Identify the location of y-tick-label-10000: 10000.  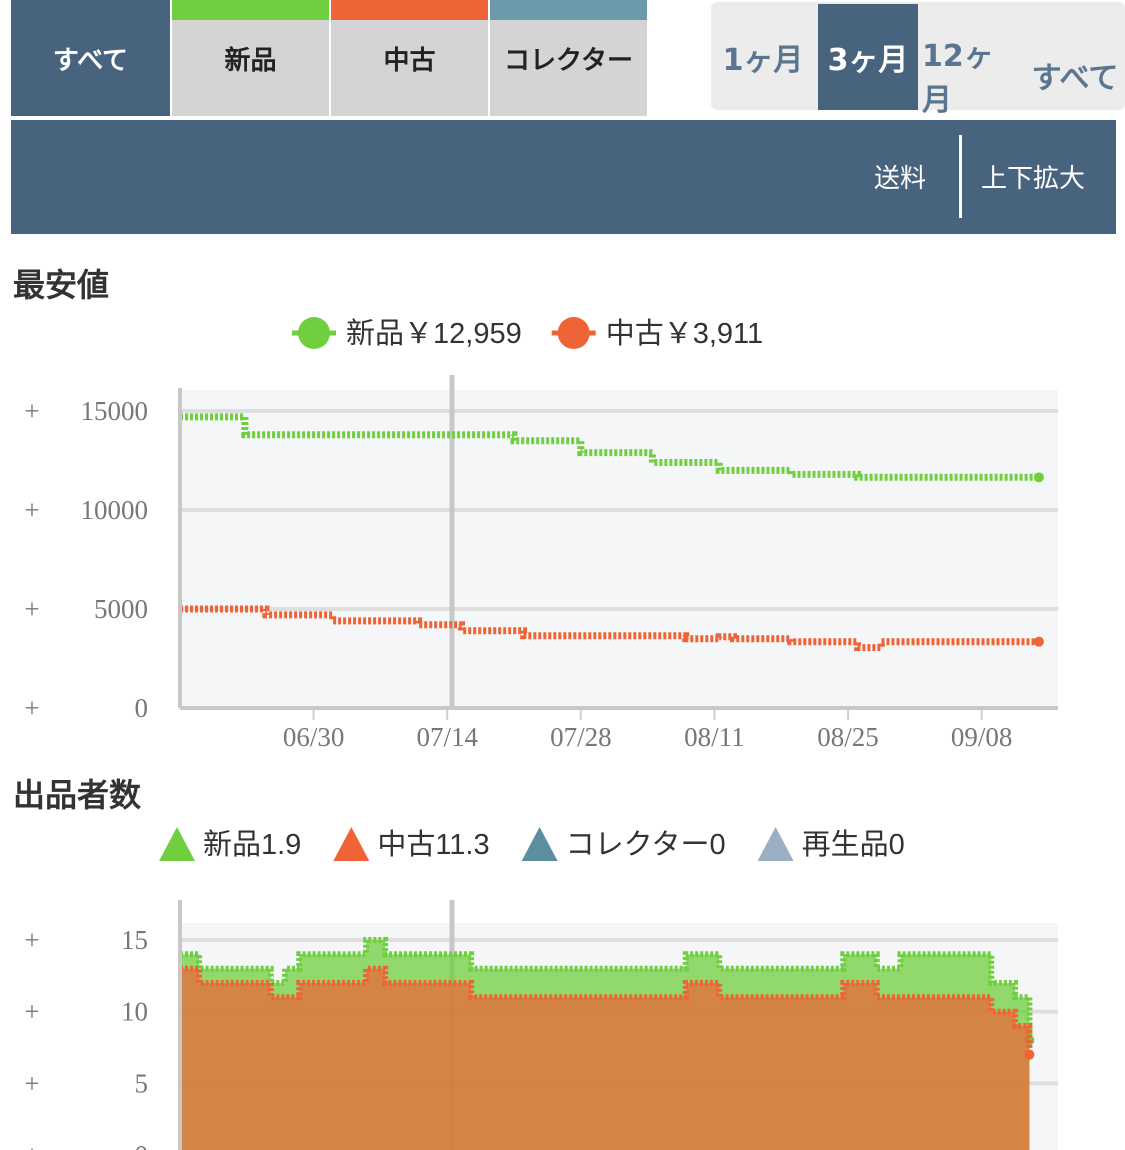
(115, 510).